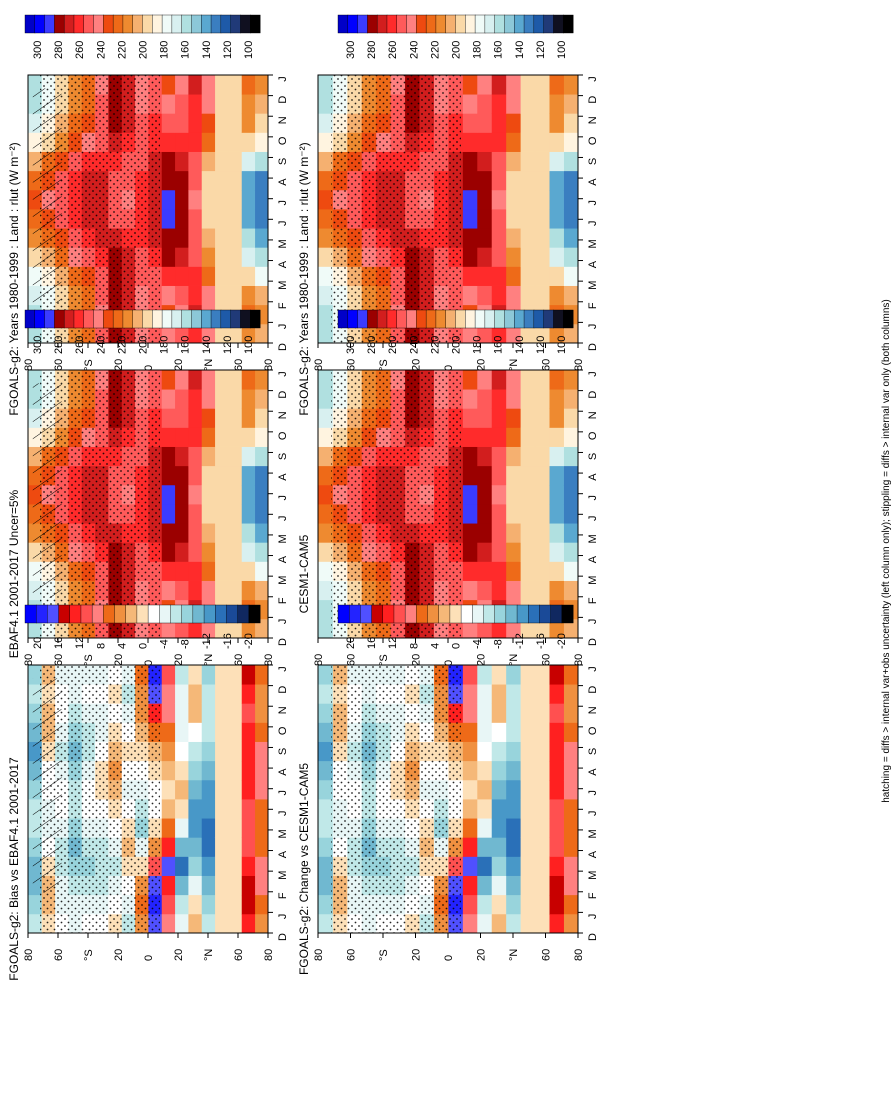  Describe the element at coordinates (283, 710) in the screenshot. I see `month-tick-label: N` at that location.